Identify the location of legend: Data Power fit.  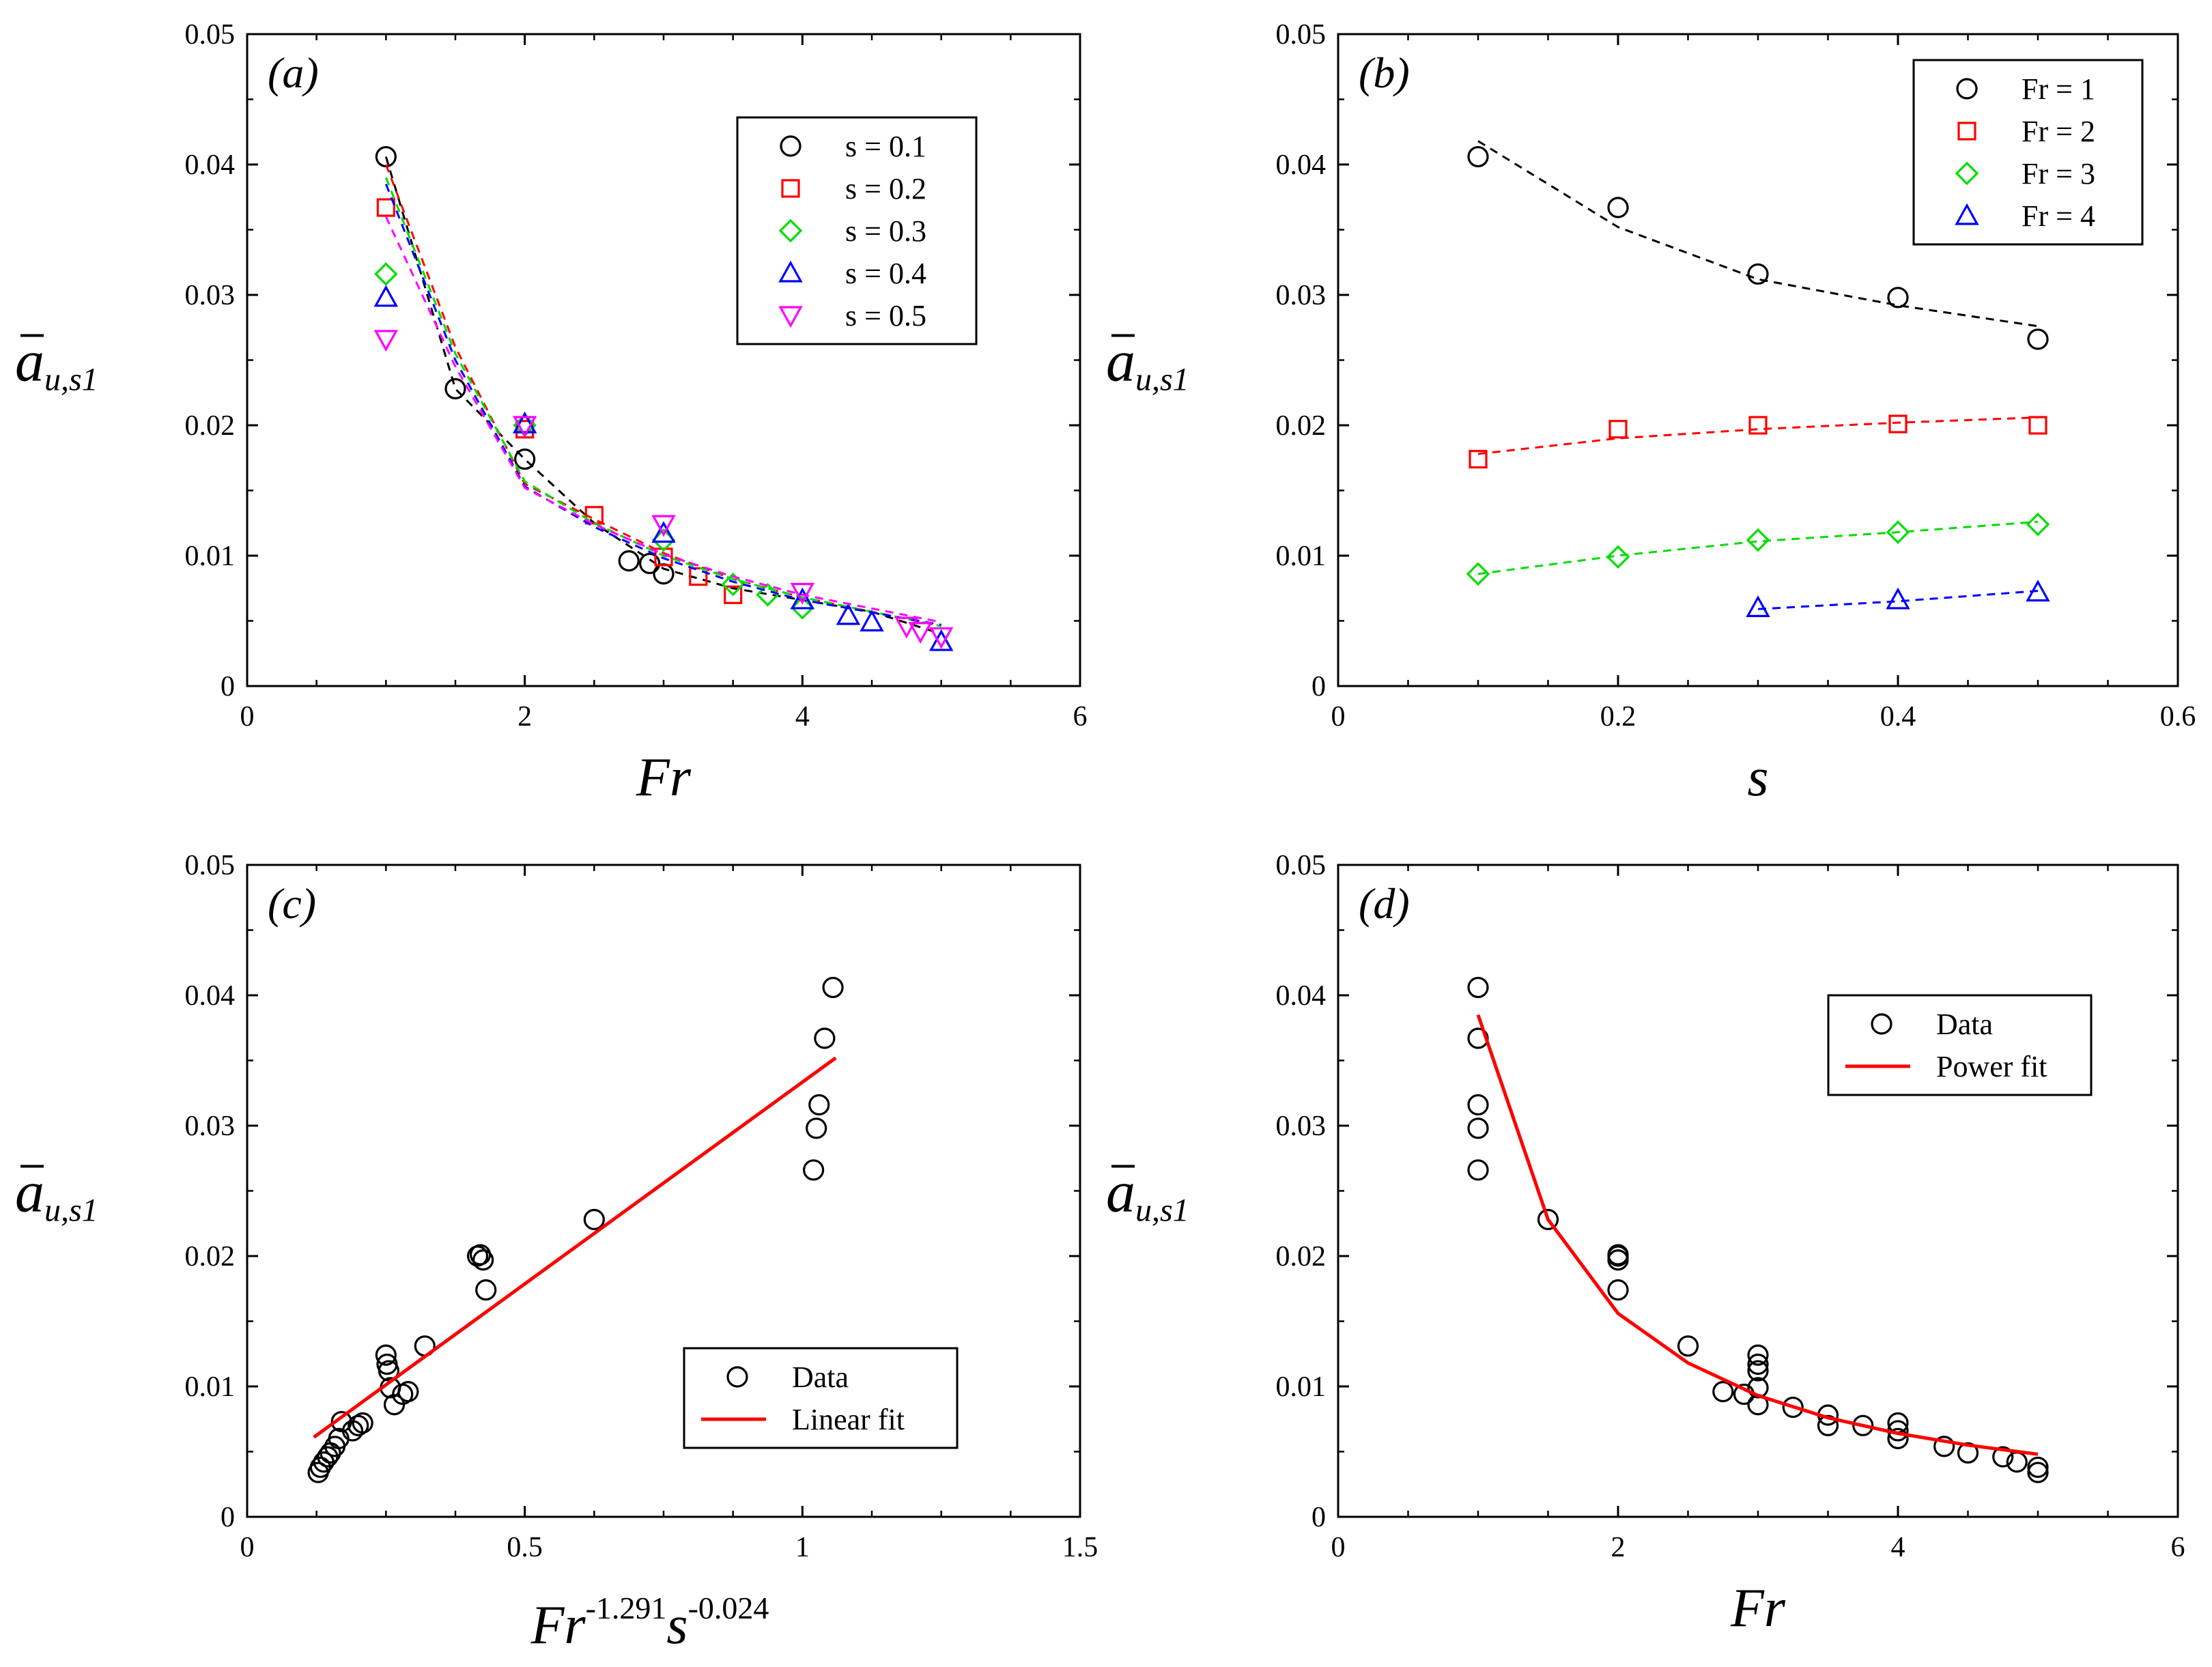
(1960, 1045).